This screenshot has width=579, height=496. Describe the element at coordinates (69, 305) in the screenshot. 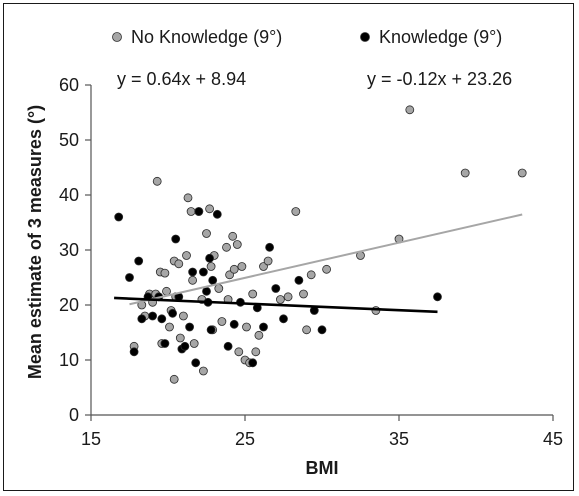

I see `y-tick-label: 20` at that location.